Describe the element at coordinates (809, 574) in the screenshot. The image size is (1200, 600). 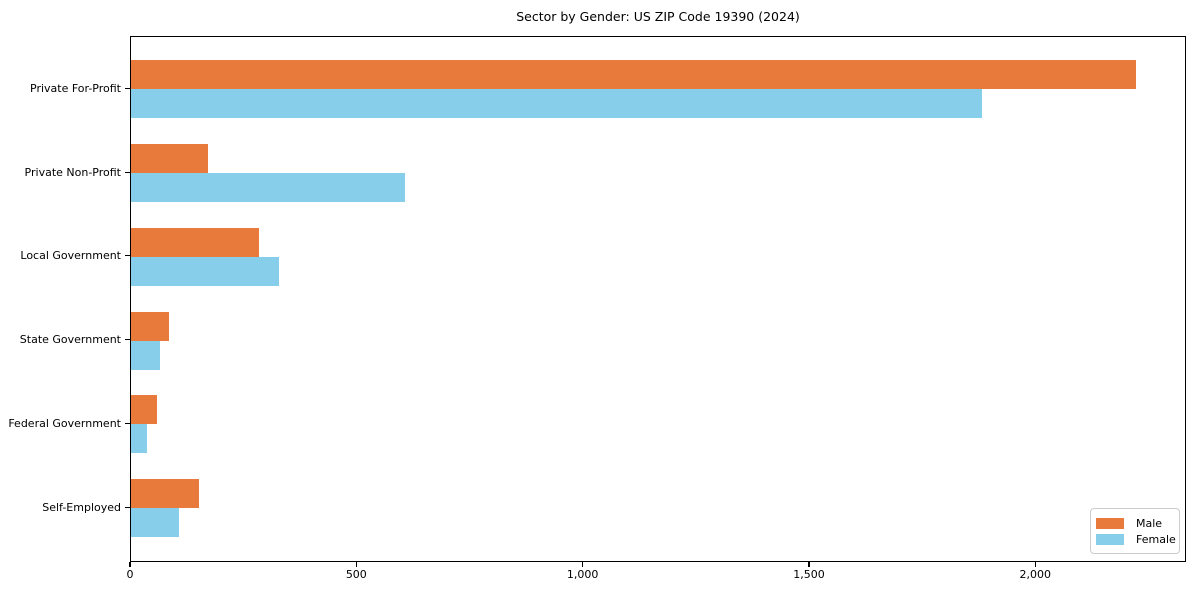
I see `x-tick-label: 1,500` at that location.